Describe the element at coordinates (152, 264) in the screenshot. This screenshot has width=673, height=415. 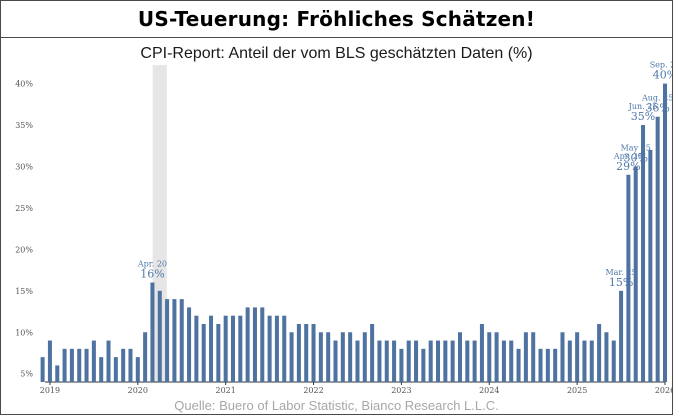
I see `data-label-date: Apr. 20` at that location.